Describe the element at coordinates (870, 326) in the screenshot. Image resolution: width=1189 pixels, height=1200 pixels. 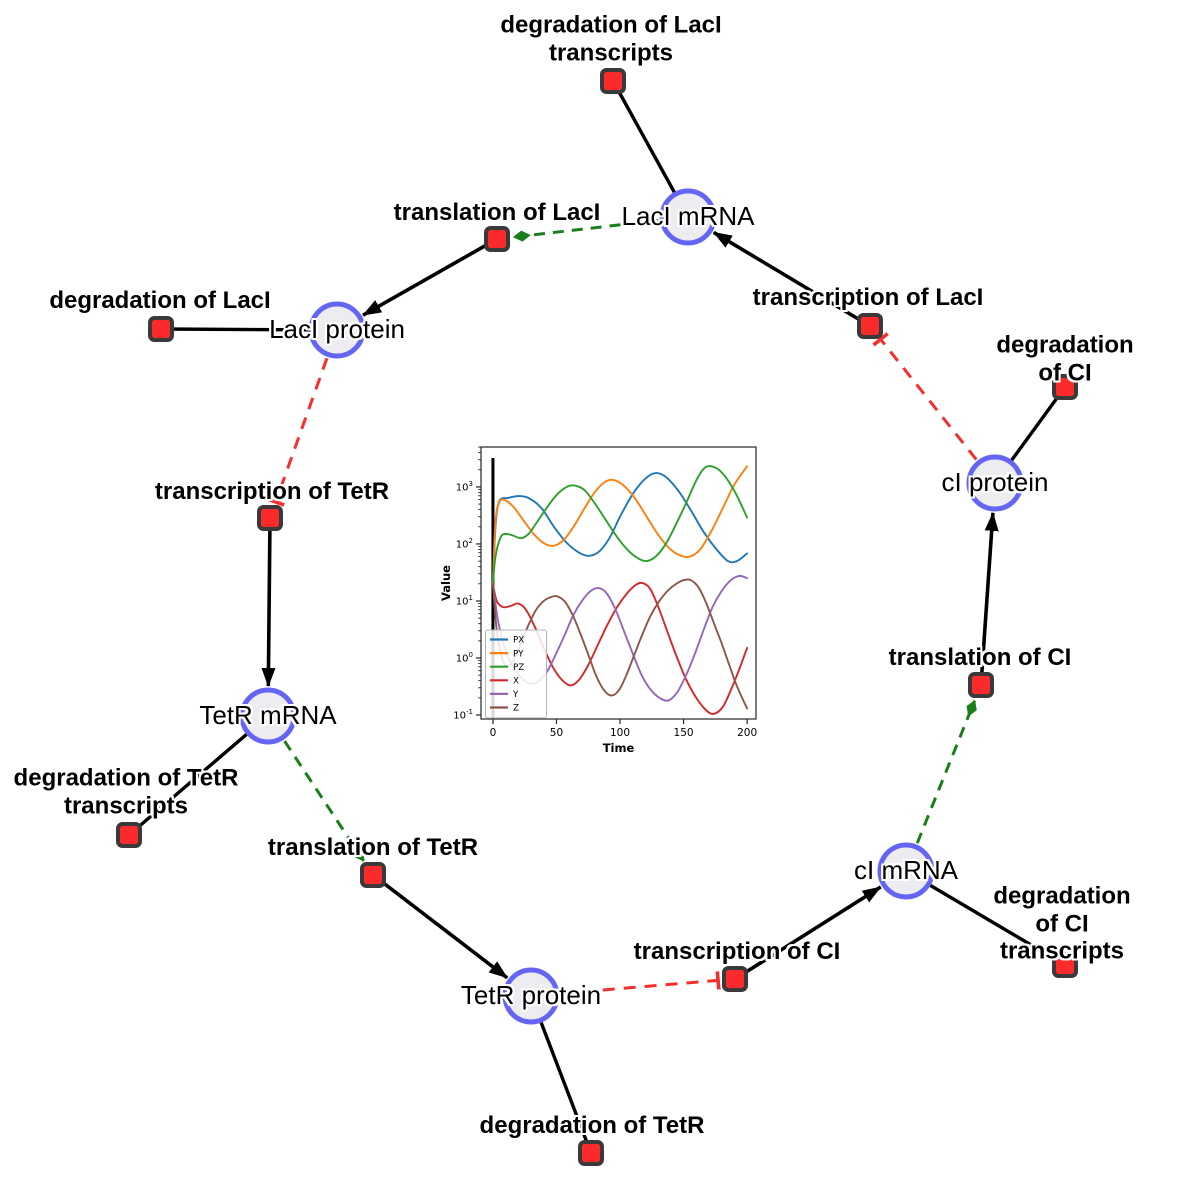
I see `reaction-node-transc_laci` at that location.